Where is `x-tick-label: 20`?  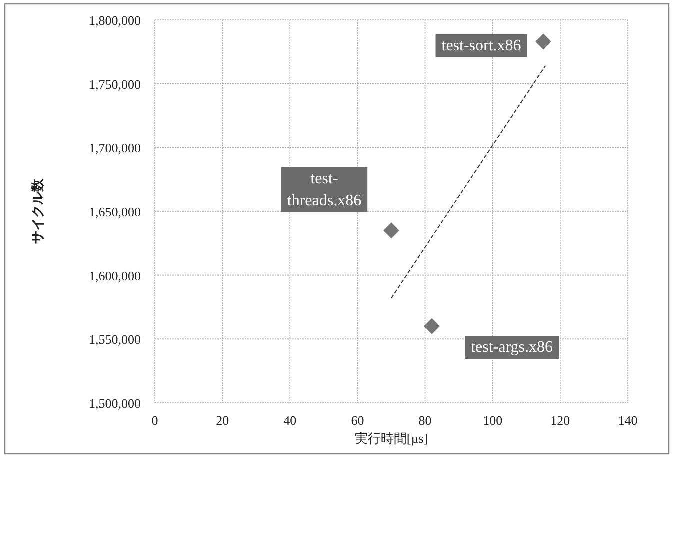 x-tick-label: 20 is located at coordinates (223, 420).